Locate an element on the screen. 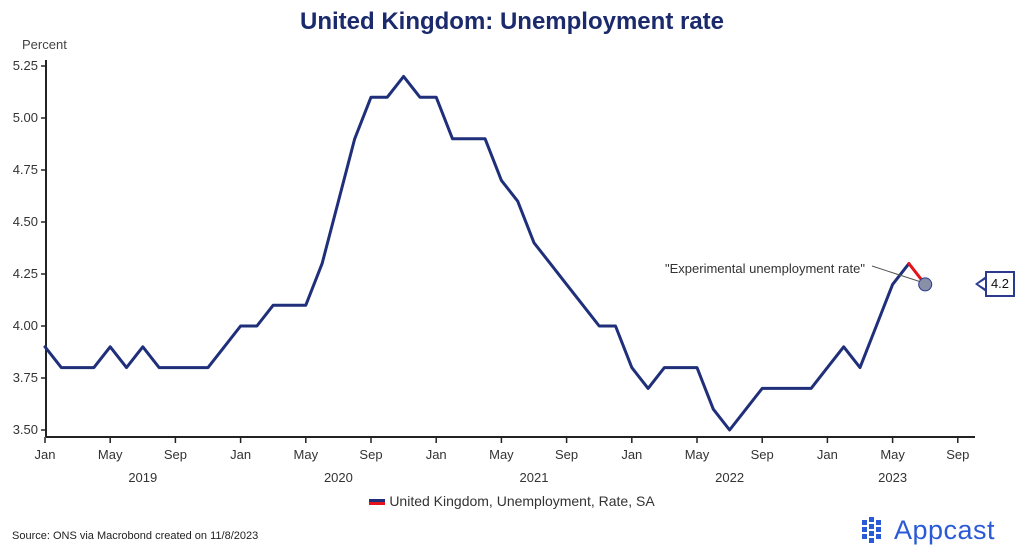 The width and height of the screenshot is (1024, 554). year-label: 2019 is located at coordinates (142, 477).